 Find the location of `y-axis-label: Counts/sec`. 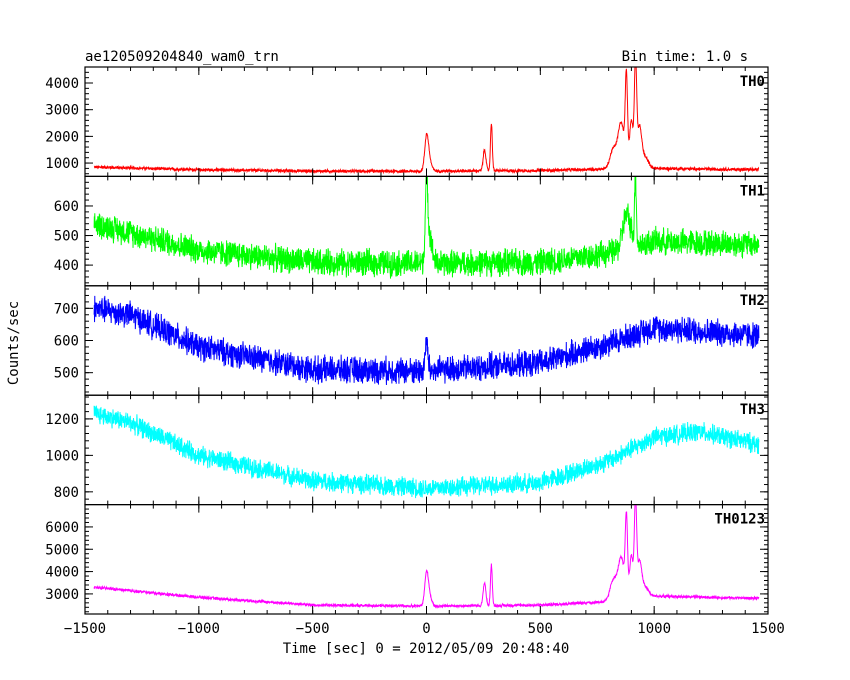

y-axis-label: Counts/sec is located at coordinates (14, 343).